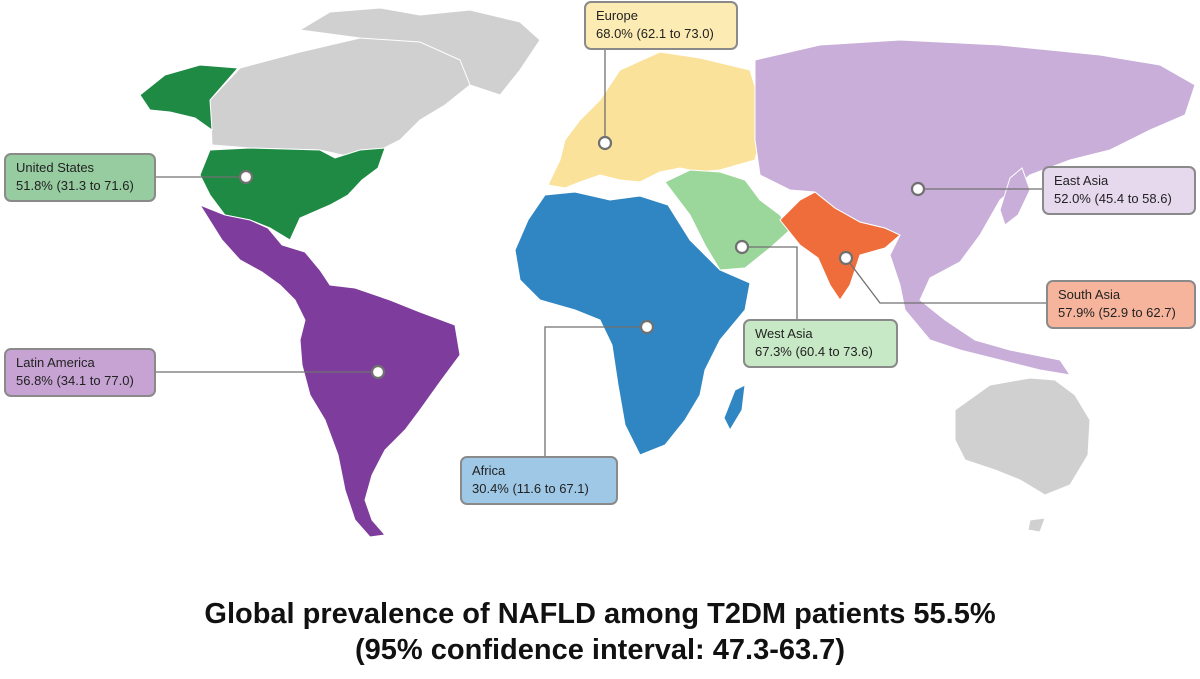 The height and width of the screenshot is (679, 1200). What do you see at coordinates (1113, 198) in the screenshot?
I see `prevalence-value: 52.0% (45.4 to 58.6)` at bounding box center [1113, 198].